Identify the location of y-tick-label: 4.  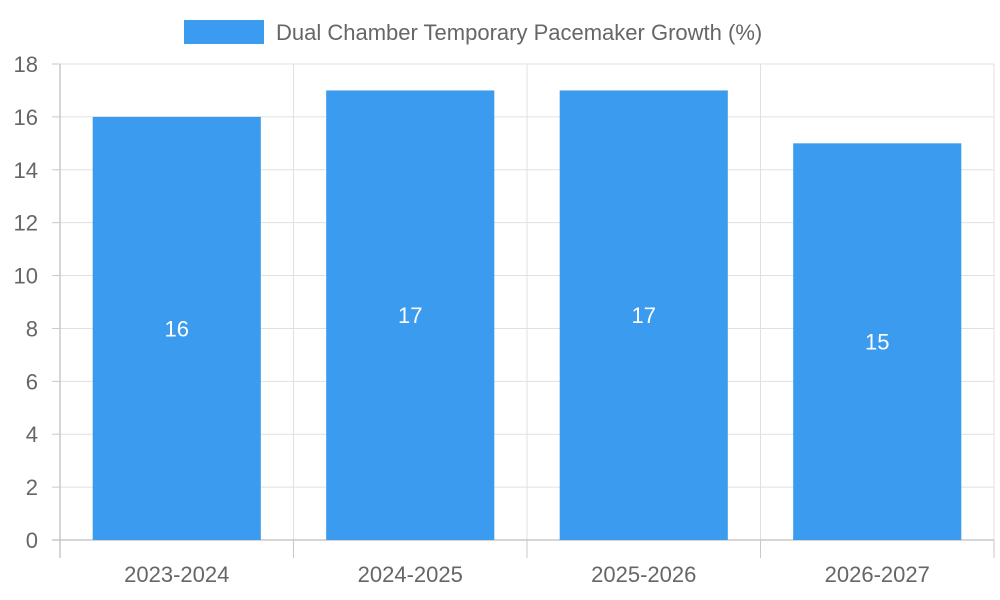
(32, 434).